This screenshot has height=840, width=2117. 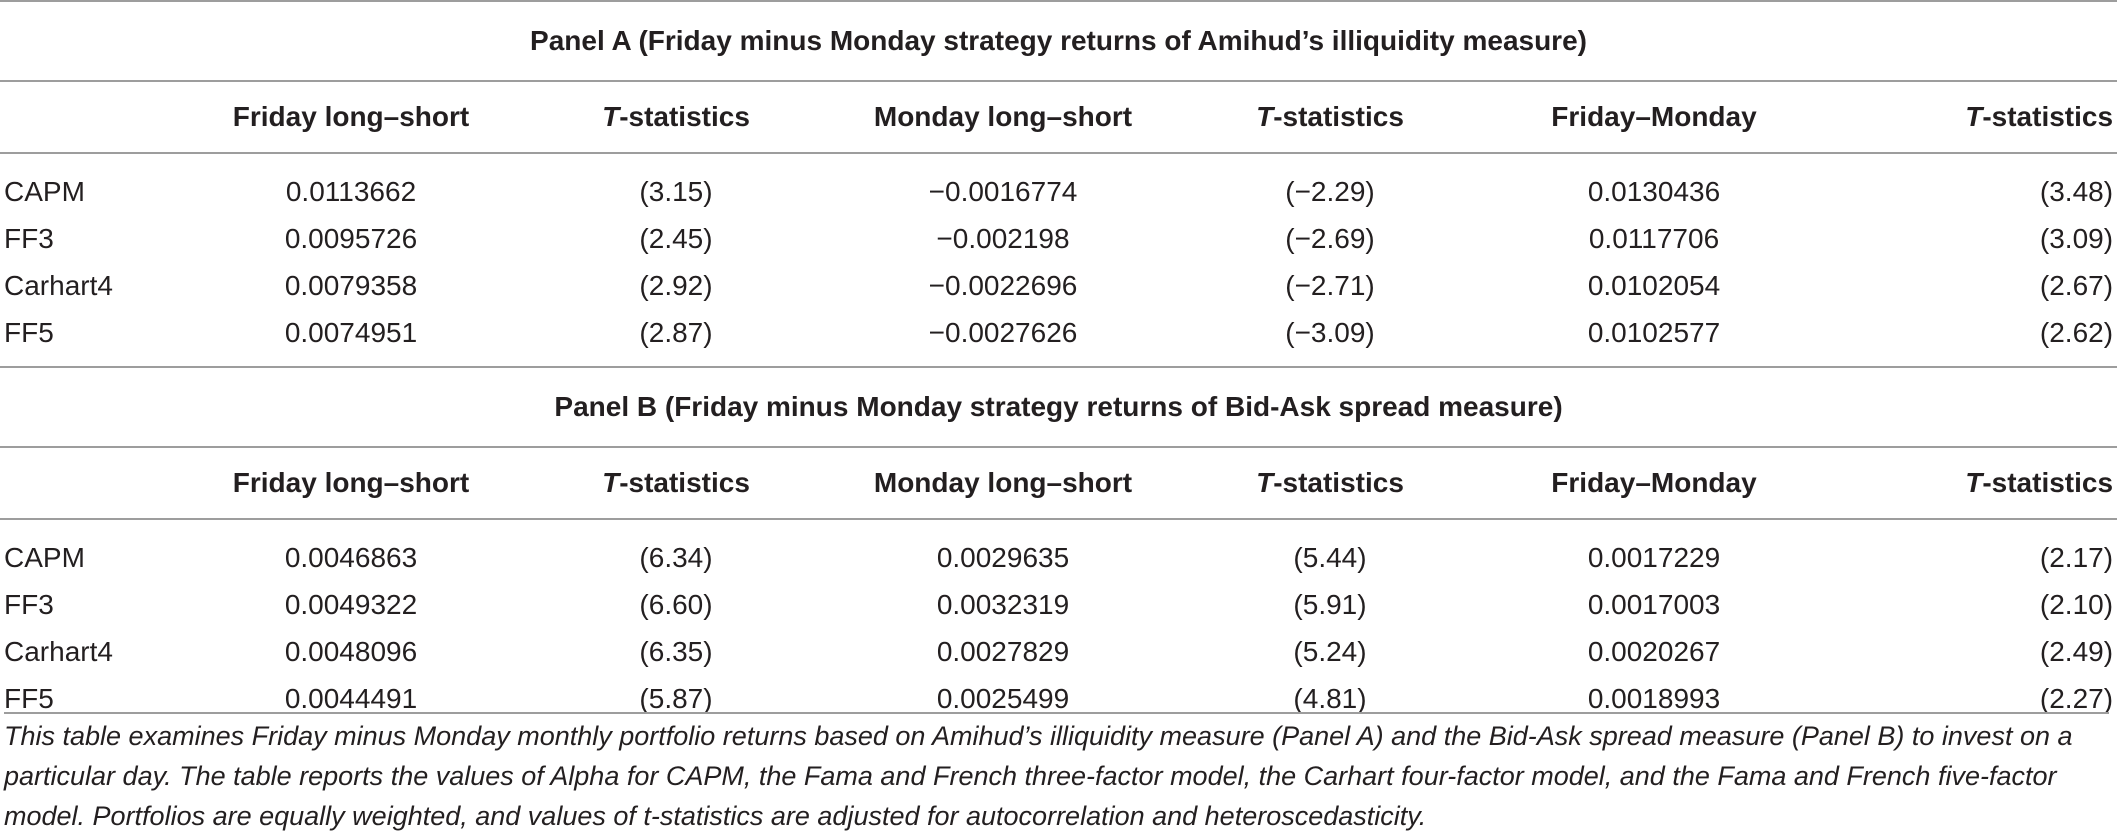 What do you see at coordinates (676, 698) in the screenshot?
I see `table-cell: (5.87)` at bounding box center [676, 698].